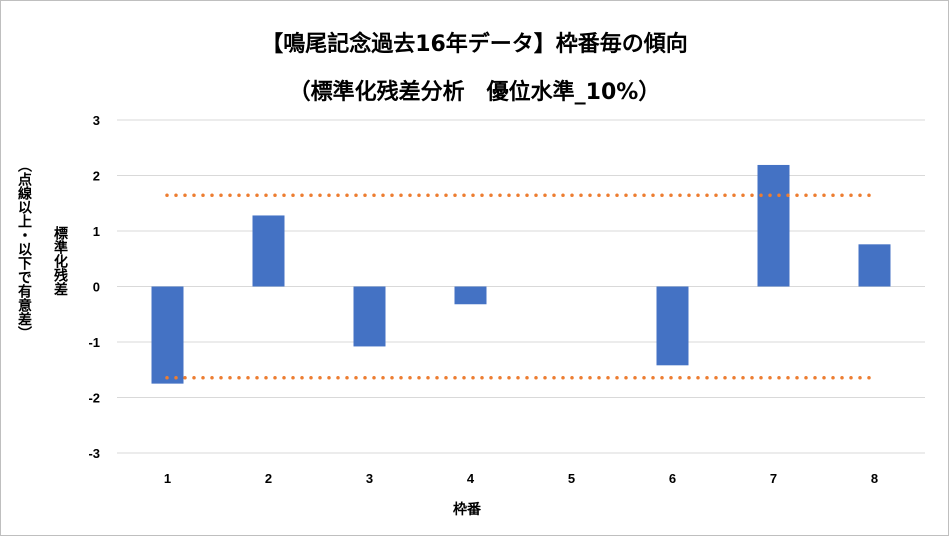  I want to click on chart-subtitle: （標準化残差分析 優位水準_10%）, so click(474, 92).